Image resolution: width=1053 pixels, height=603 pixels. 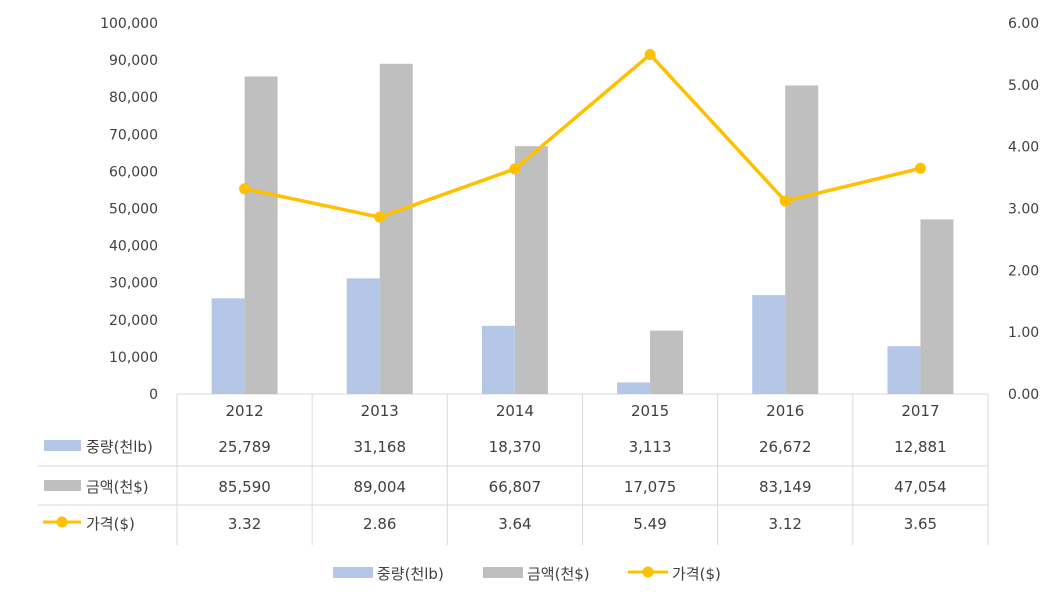 What do you see at coordinates (244, 524) in the screenshot?
I see `table-cell: 3.32` at bounding box center [244, 524].